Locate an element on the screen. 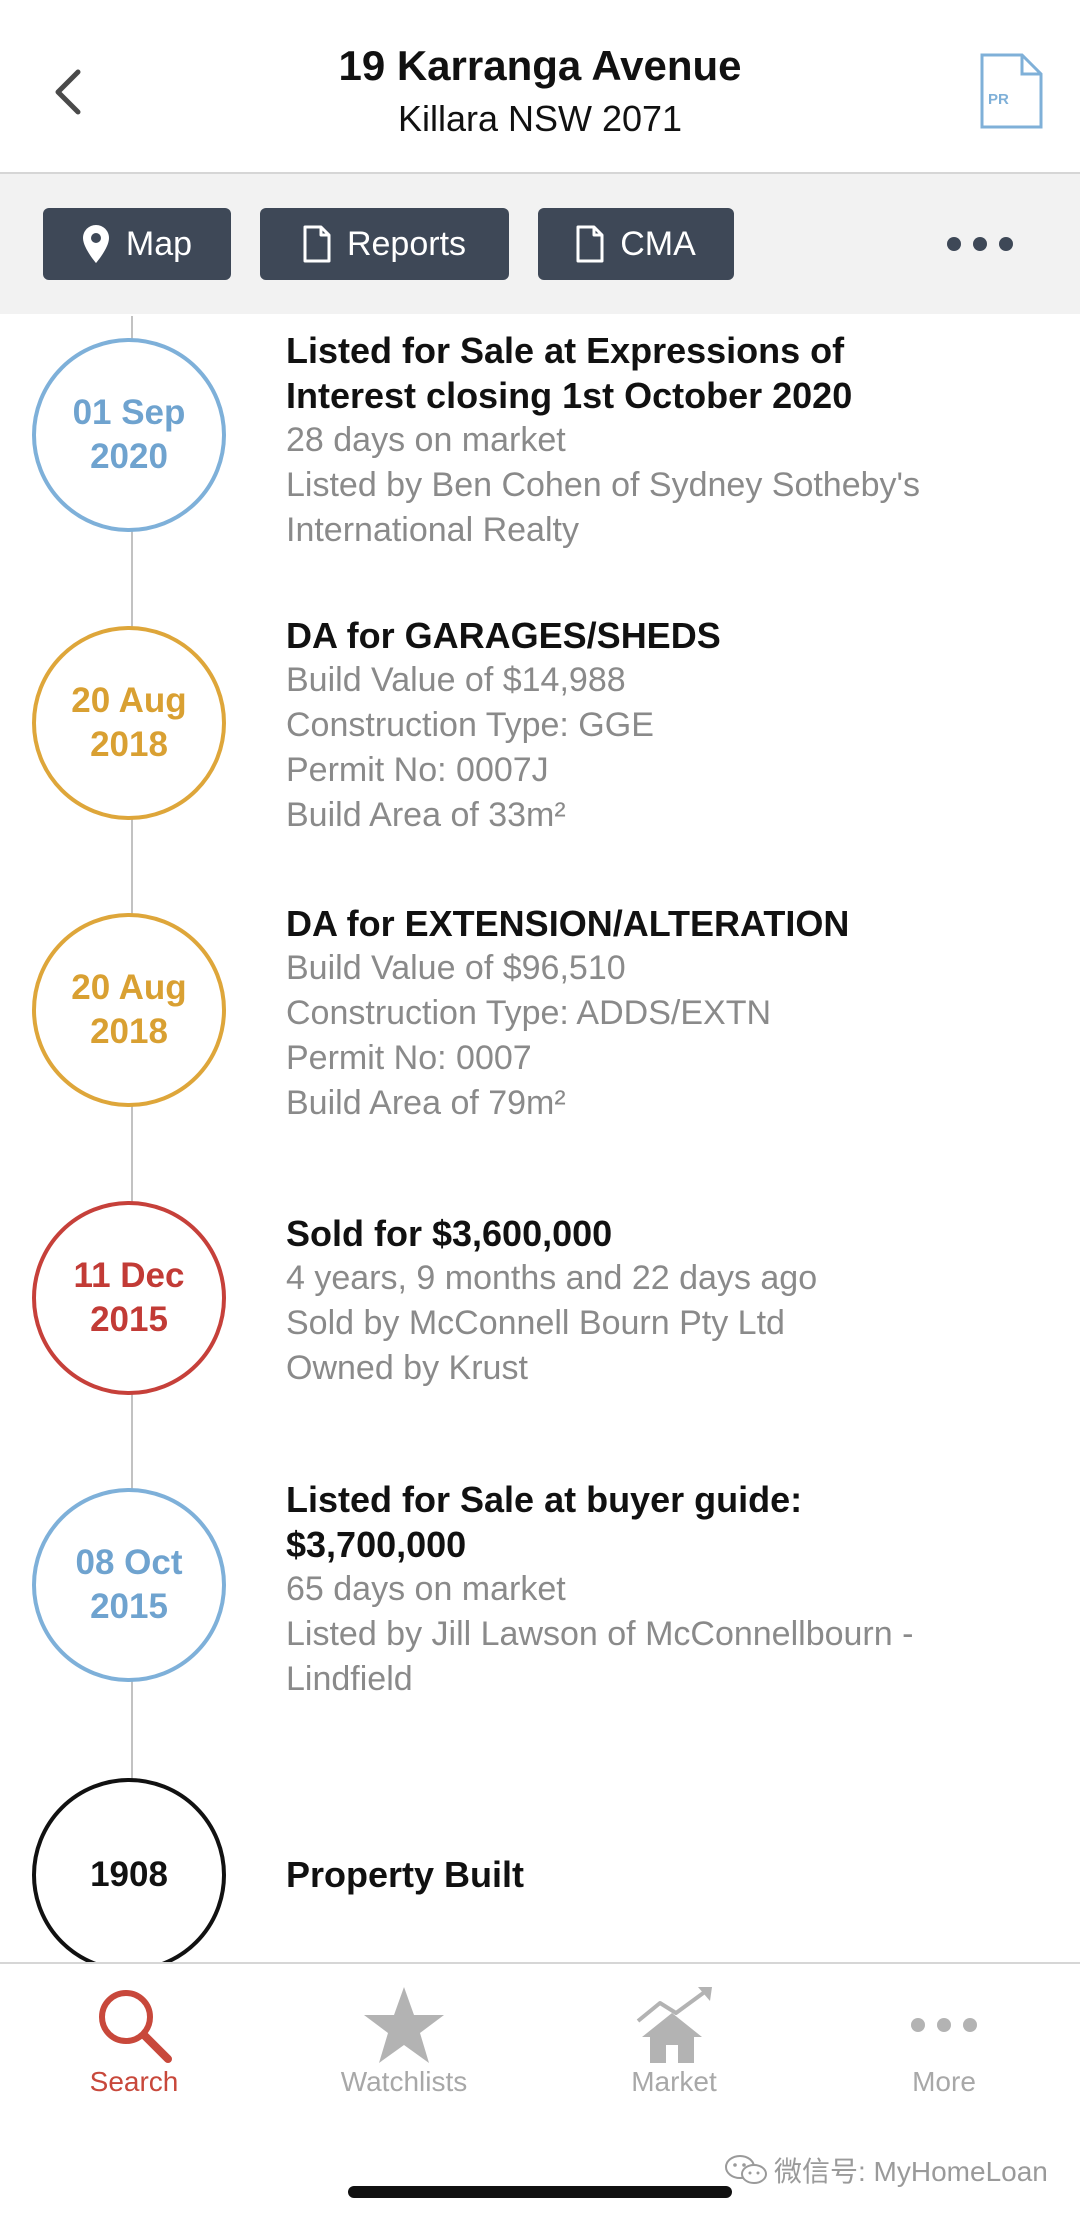 The width and height of the screenshot is (1080, 2223). event-title: Listed for Sale at Expressions of is located at coordinates (565, 350).